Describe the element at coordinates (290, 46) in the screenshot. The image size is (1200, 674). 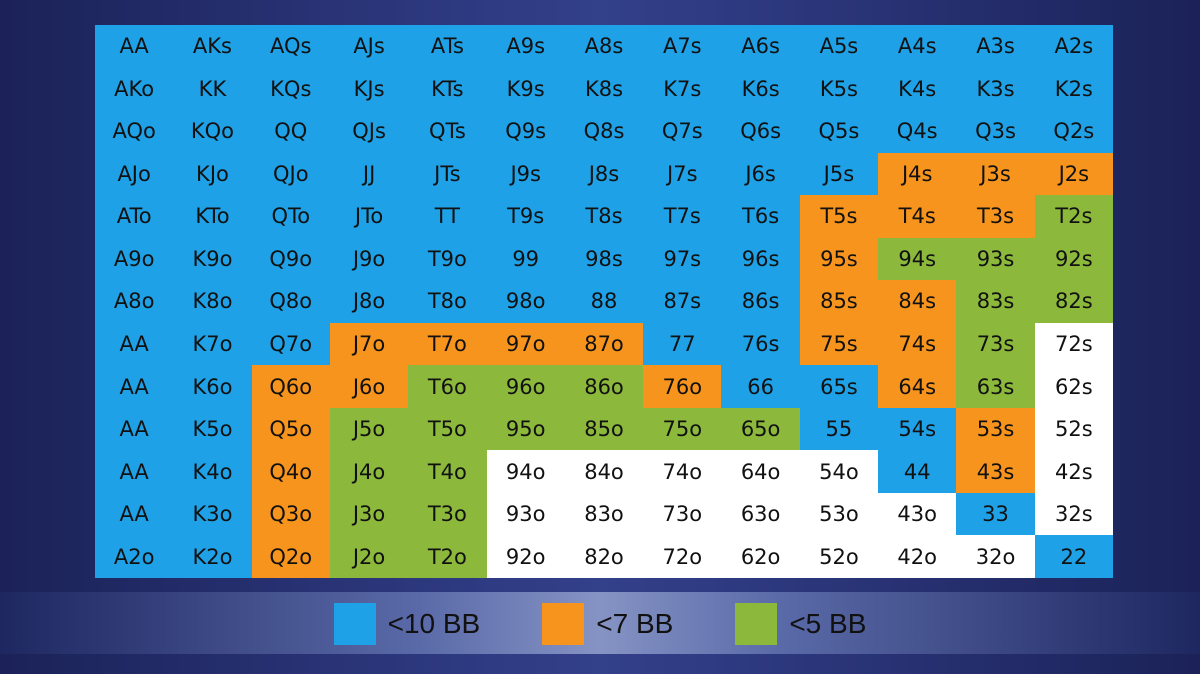
I see `hand-cell: AQs` at that location.